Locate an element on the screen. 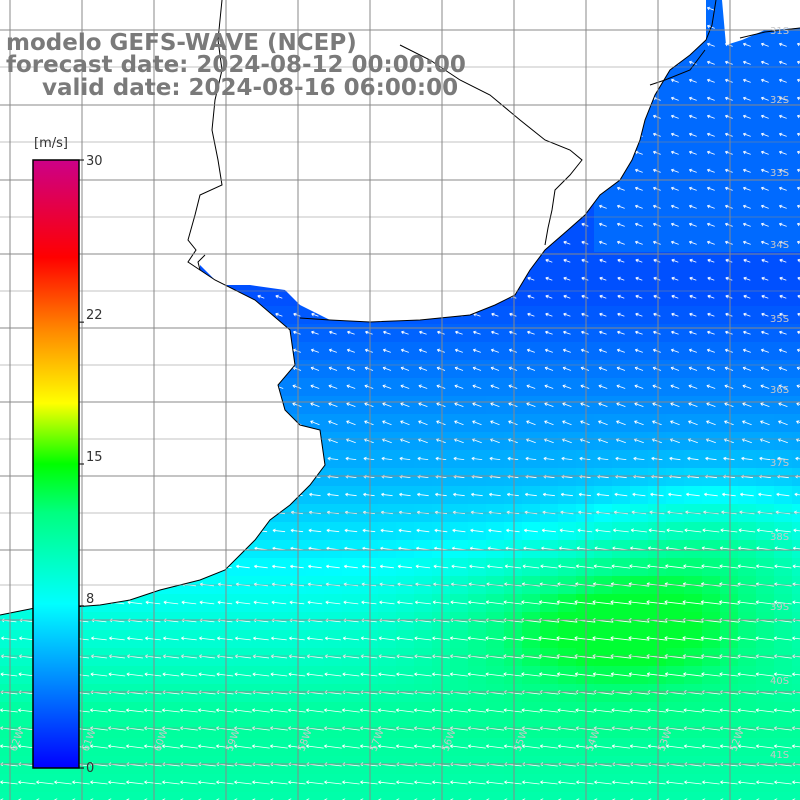 This screenshot has height=800, width=800. colorbar-tick-label: 30 is located at coordinates (94, 161).